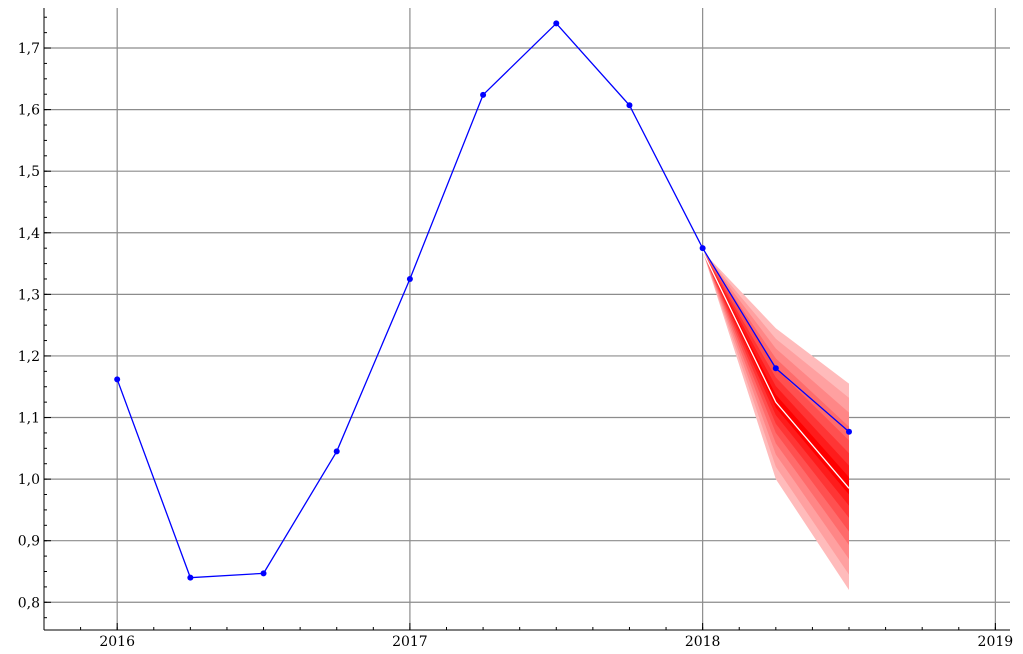 The width and height of the screenshot is (1023, 654). I want to click on x-tick-label: 2019, so click(996, 642).